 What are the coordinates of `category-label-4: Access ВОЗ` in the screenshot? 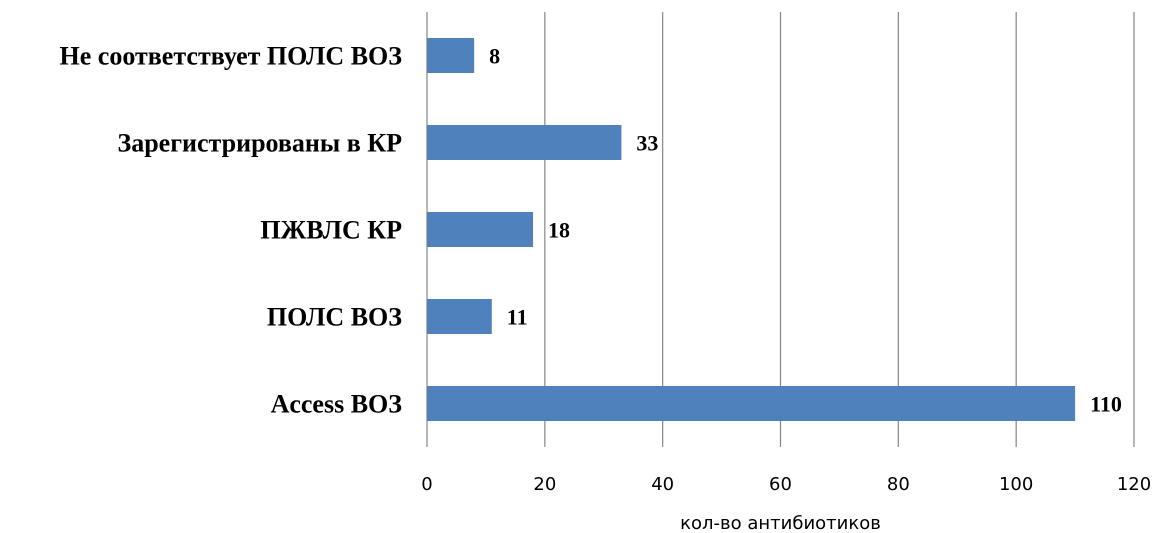 It's located at (337, 404).